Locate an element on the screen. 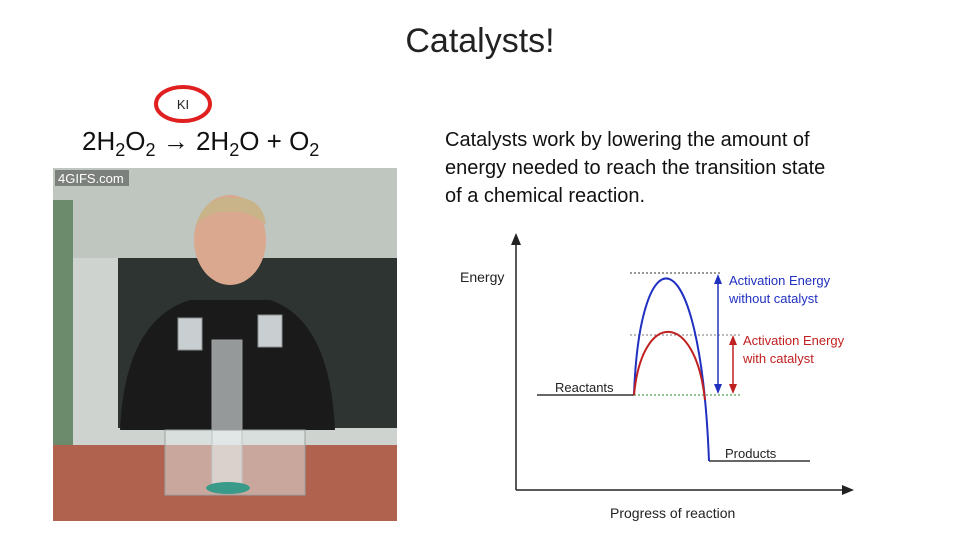 Image resolution: width=960 pixels, height=540 pixels. y-axis-label: Energy is located at coordinates (482, 277).